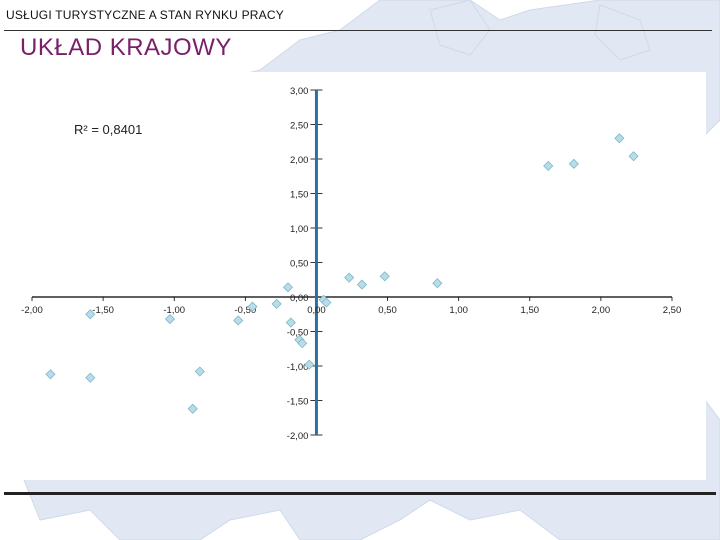 Image resolution: width=720 pixels, height=540 pixels. Describe the element at coordinates (299, 91) in the screenshot. I see `y-tick-label: 3,00` at that location.